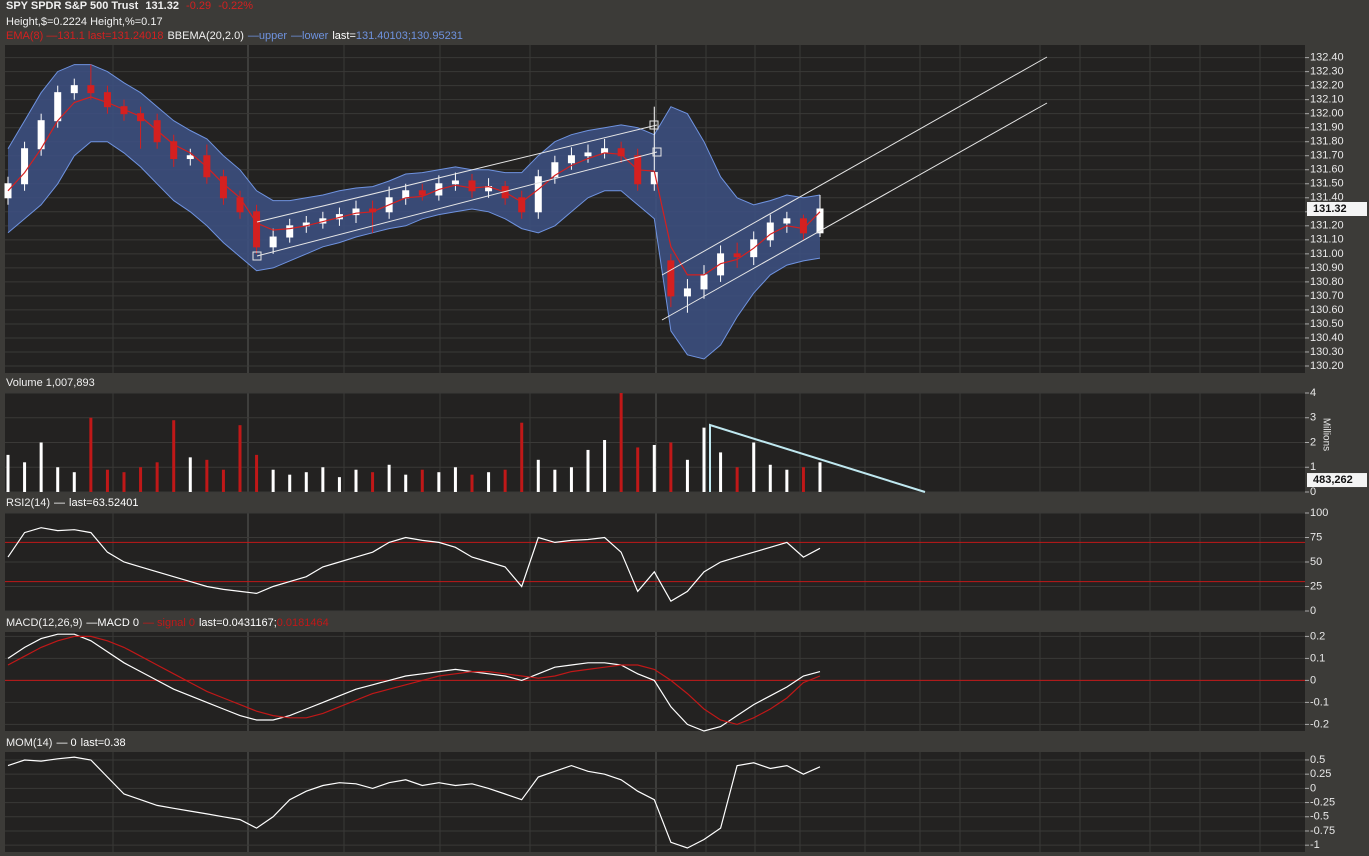 The image size is (1369, 856). I want to click on y-tick-label: 131.70, so click(1327, 156).